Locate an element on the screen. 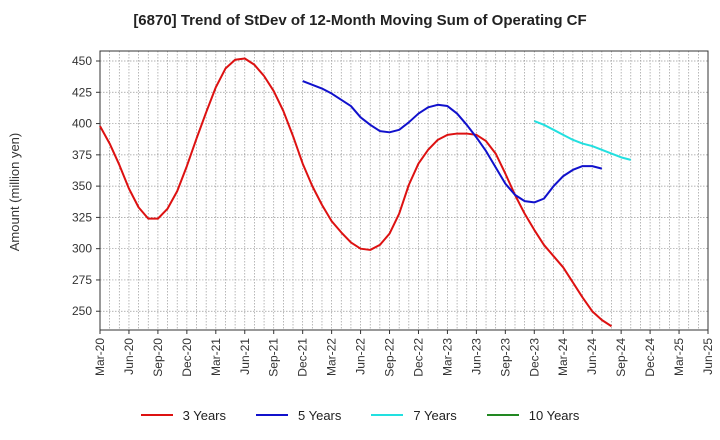  x-tick-label: Jun-23 is located at coordinates (476, 356).